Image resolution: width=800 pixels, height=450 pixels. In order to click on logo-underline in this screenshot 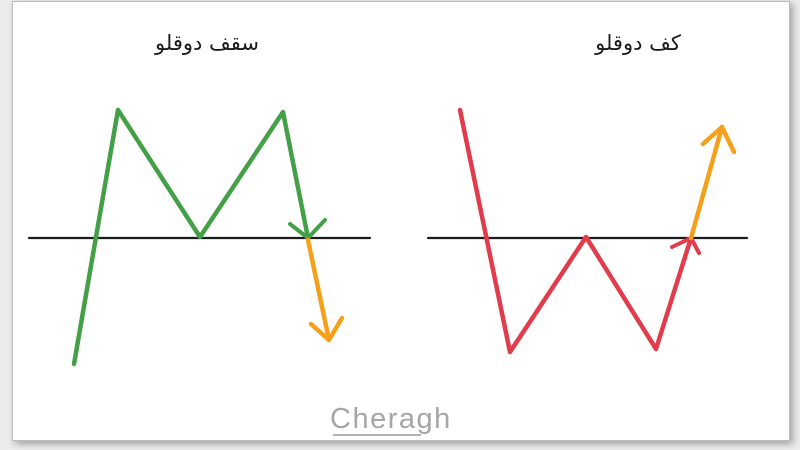, I will do `click(377, 435)`.